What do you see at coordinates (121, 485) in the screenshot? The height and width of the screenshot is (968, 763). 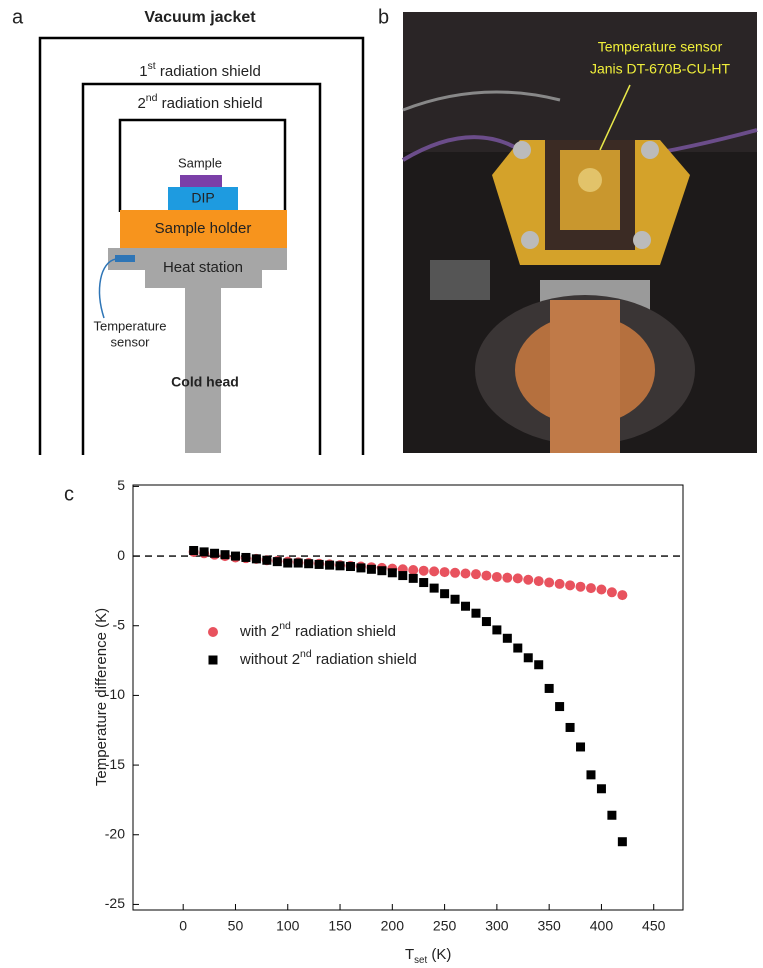 I see `y-tick-label: 5` at bounding box center [121, 485].